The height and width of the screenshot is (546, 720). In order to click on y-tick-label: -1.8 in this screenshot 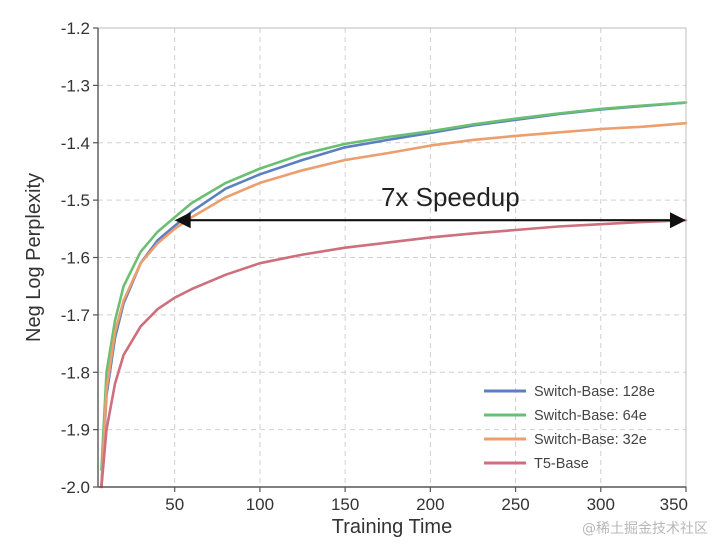, I will do `click(75, 372)`.